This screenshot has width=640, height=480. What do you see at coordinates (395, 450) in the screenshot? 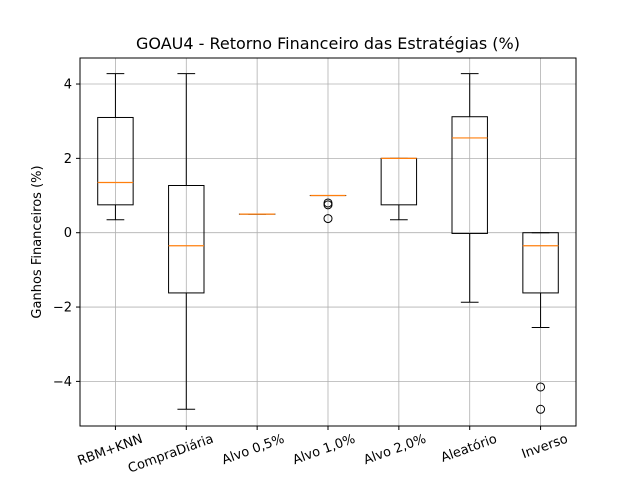
I see `x-tick-label: Alvo 2,0%` at bounding box center [395, 450].